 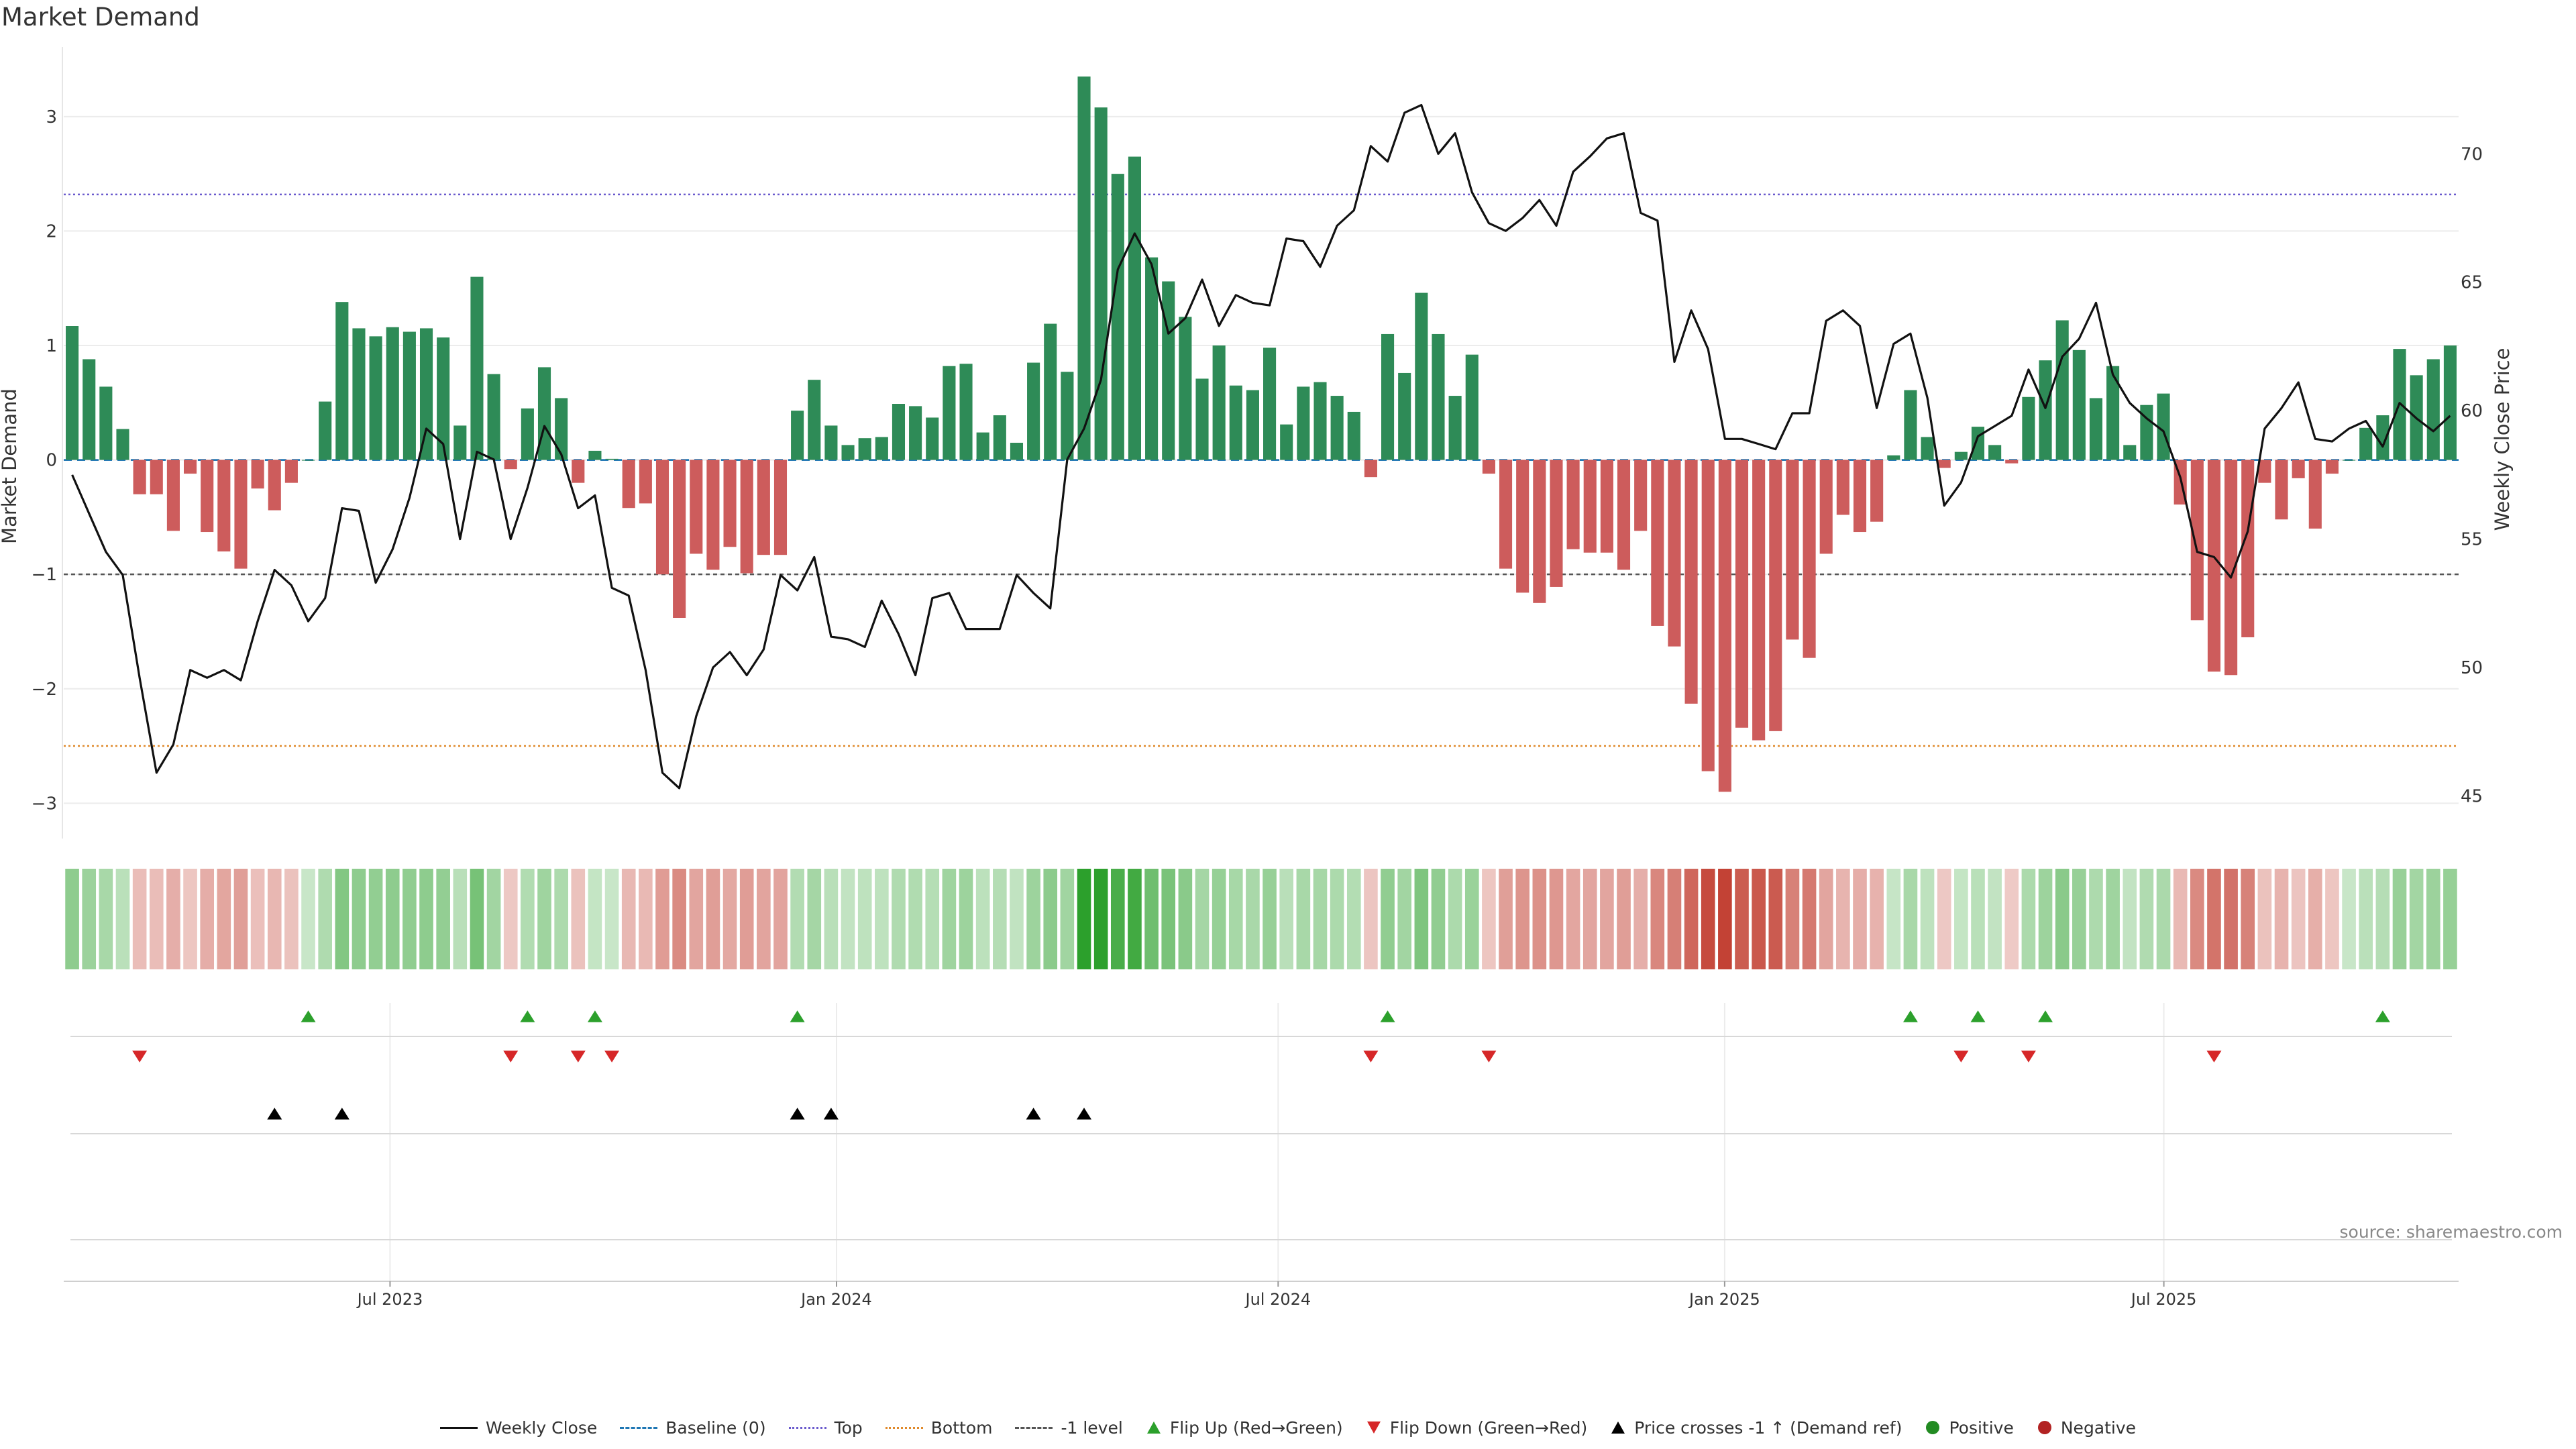 What do you see at coordinates (44, 575) in the screenshot?
I see `y-tick-label-left: −1` at bounding box center [44, 575].